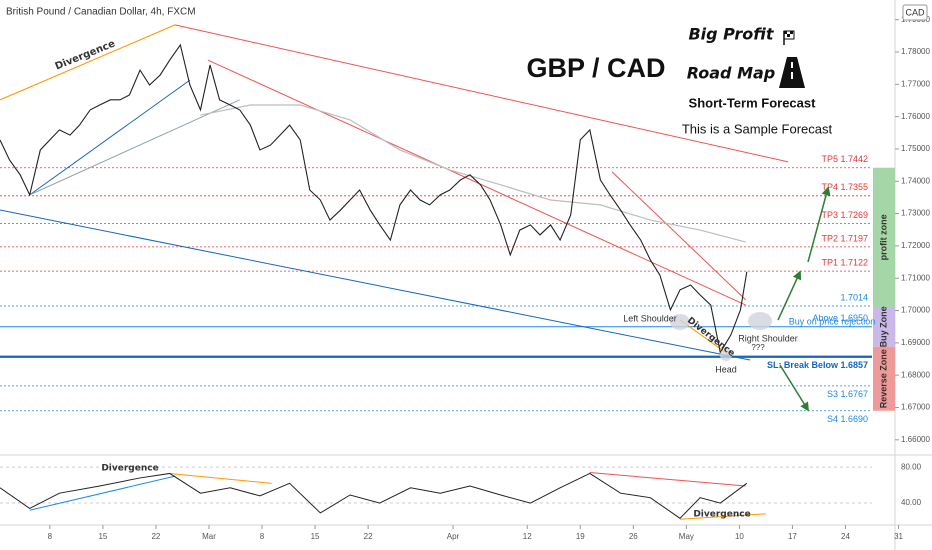  What do you see at coordinates (911, 502) in the screenshot?
I see `rsi-tick-label: 40.00` at bounding box center [911, 502].